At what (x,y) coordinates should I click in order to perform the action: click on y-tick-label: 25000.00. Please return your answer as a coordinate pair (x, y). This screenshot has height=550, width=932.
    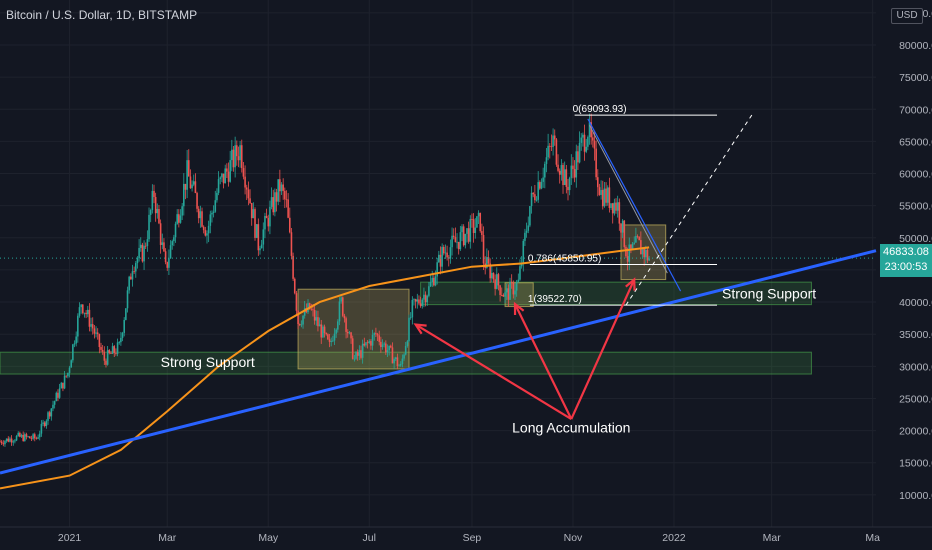
    Looking at the image, I should click on (915, 399).